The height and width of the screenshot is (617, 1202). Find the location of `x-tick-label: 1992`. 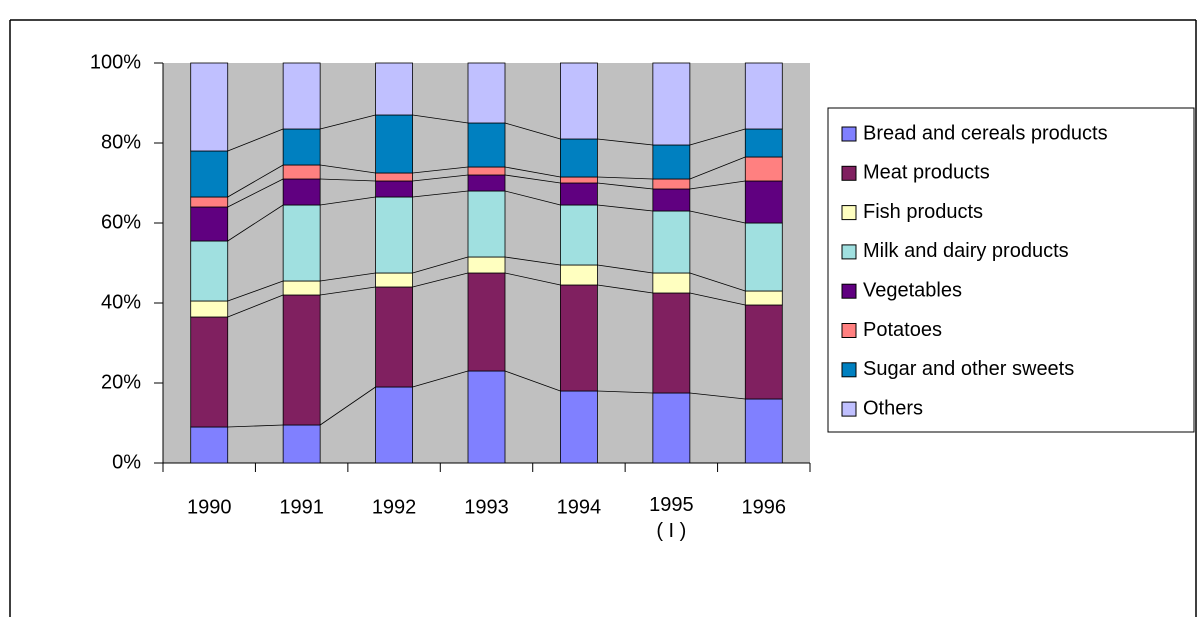

x-tick-label: 1992 is located at coordinates (394, 507).